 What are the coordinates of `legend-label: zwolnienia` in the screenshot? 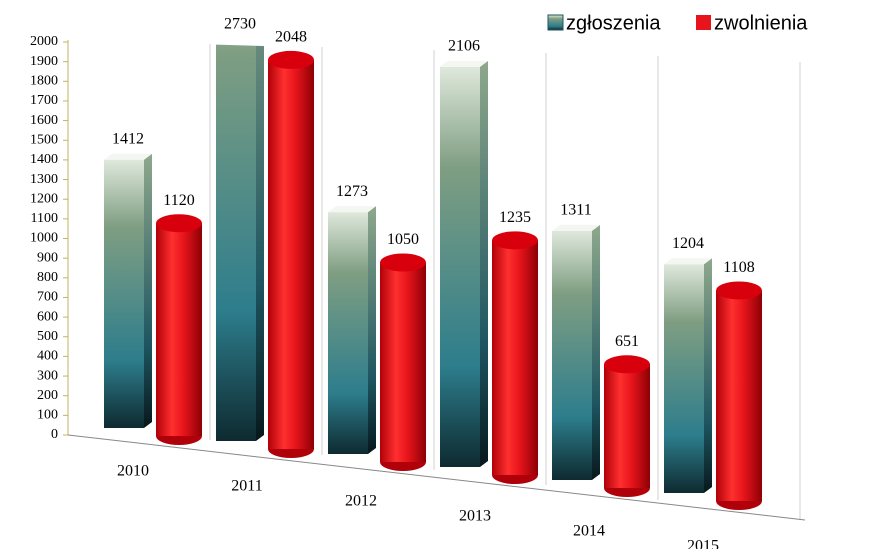 It's located at (761, 23).